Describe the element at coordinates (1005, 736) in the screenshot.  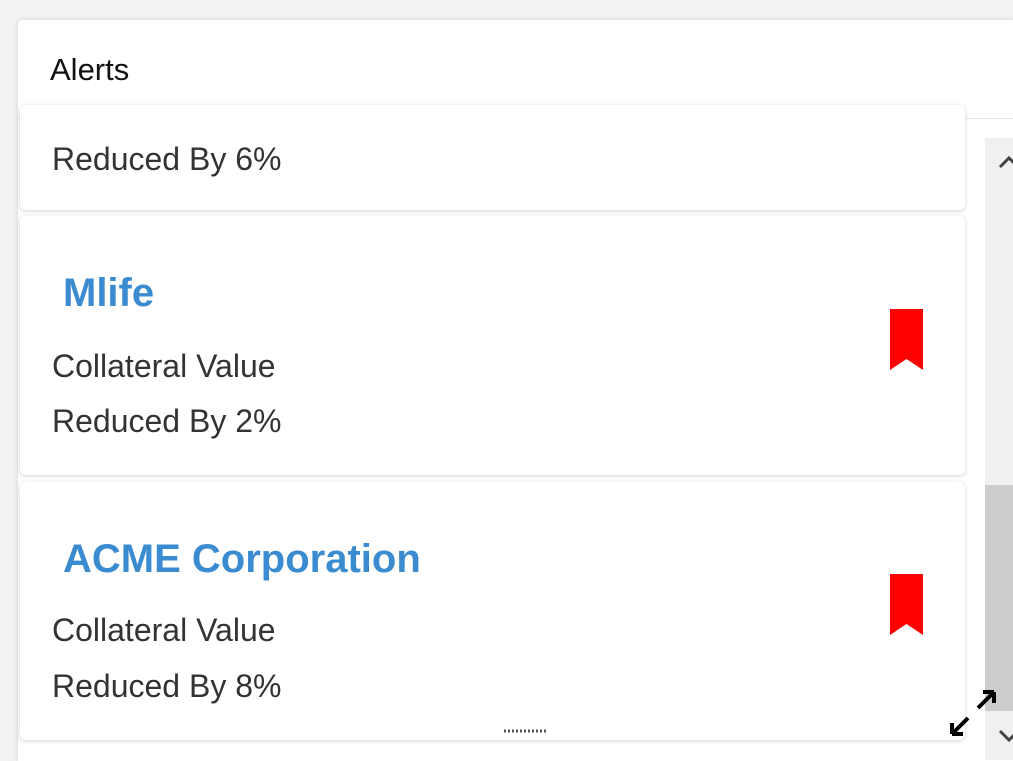
I see `scroll-down` at that location.